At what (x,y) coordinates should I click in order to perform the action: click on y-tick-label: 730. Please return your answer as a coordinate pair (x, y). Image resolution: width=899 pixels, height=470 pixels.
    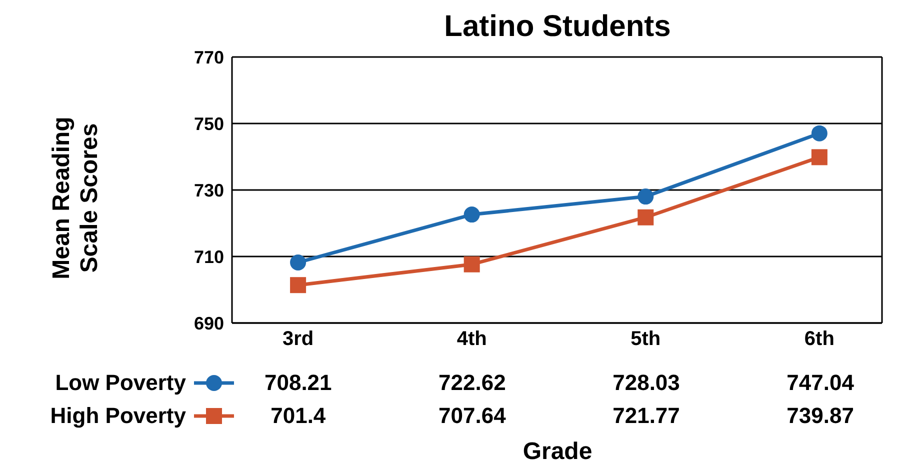
    Looking at the image, I should click on (209, 190).